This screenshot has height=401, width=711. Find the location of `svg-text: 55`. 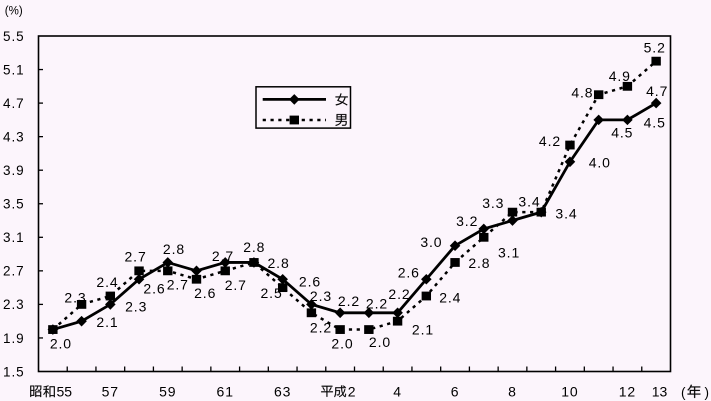

svg-text: 55 is located at coordinates (65, 392).